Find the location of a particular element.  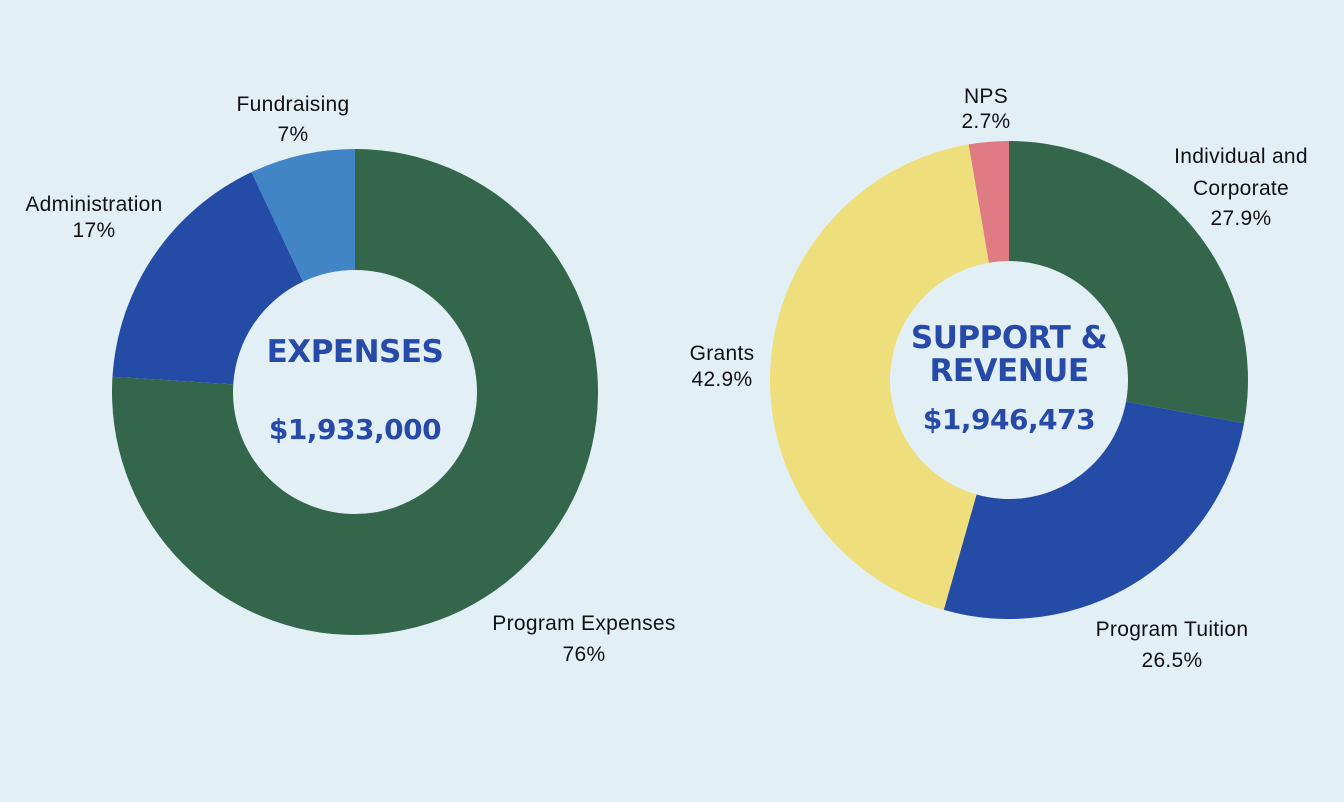

revenue-center-title-line2: REVENUE is located at coordinates (1008, 371).